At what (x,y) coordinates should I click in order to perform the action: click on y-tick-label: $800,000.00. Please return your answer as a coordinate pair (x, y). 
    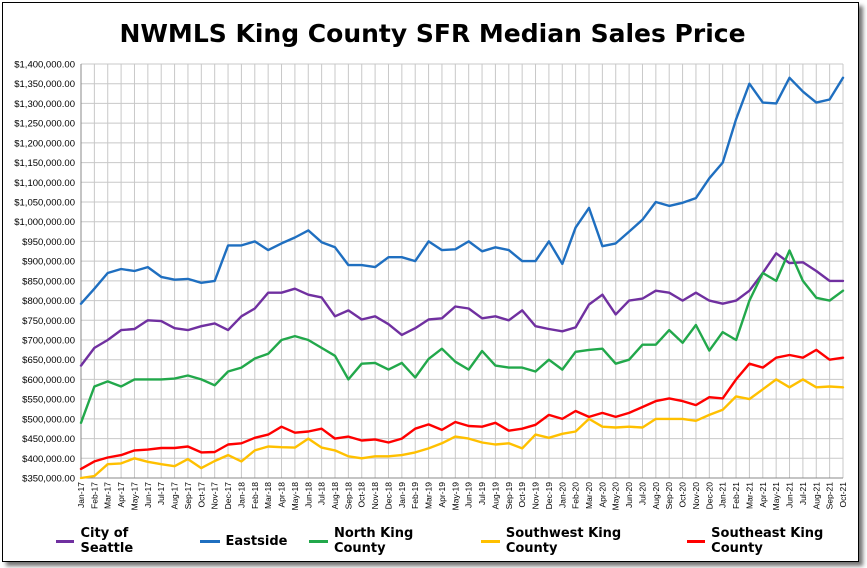
    Looking at the image, I should click on (48, 301).